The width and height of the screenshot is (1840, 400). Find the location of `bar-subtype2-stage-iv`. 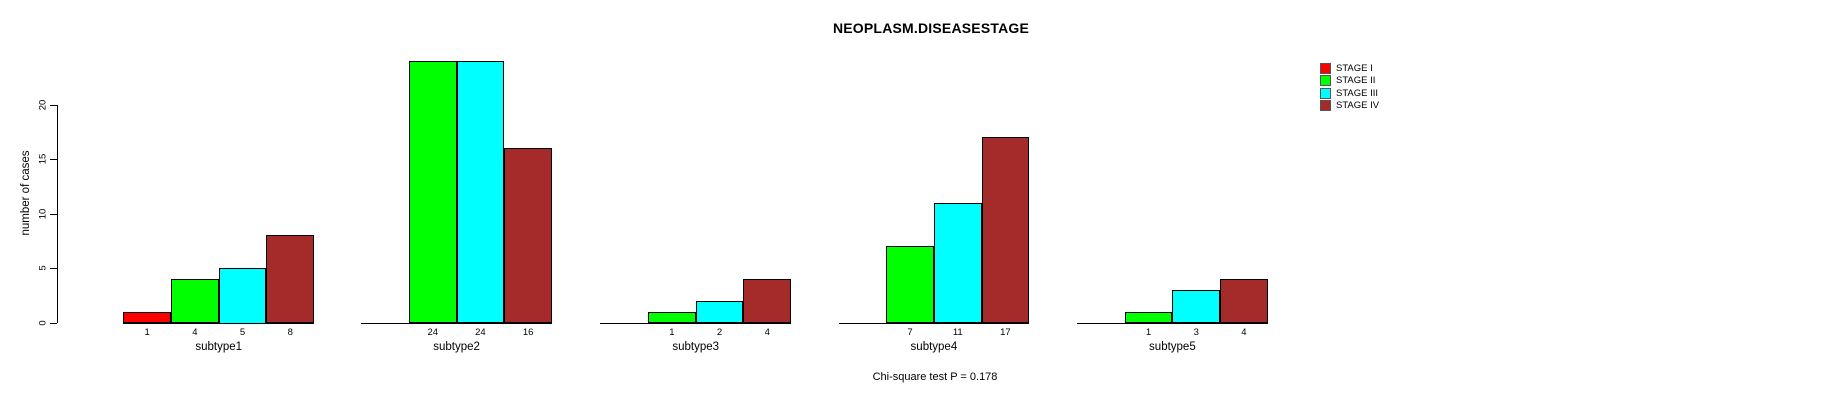

bar-subtype2-stage-iv is located at coordinates (528, 236).